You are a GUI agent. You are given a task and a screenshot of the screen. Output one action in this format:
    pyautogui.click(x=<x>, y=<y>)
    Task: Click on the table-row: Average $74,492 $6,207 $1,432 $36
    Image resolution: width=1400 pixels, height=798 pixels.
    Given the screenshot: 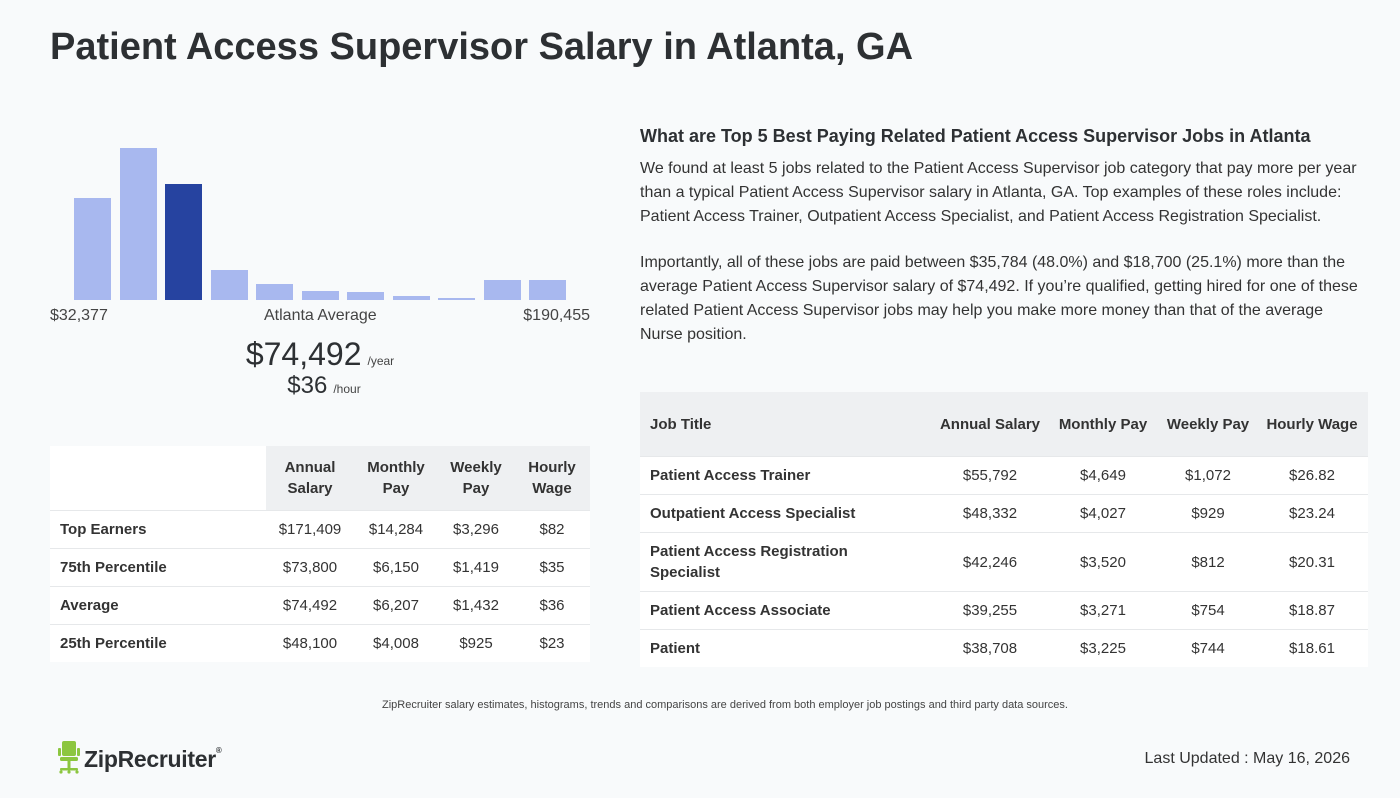 What is the action you would take?
    pyautogui.click(x=320, y=605)
    